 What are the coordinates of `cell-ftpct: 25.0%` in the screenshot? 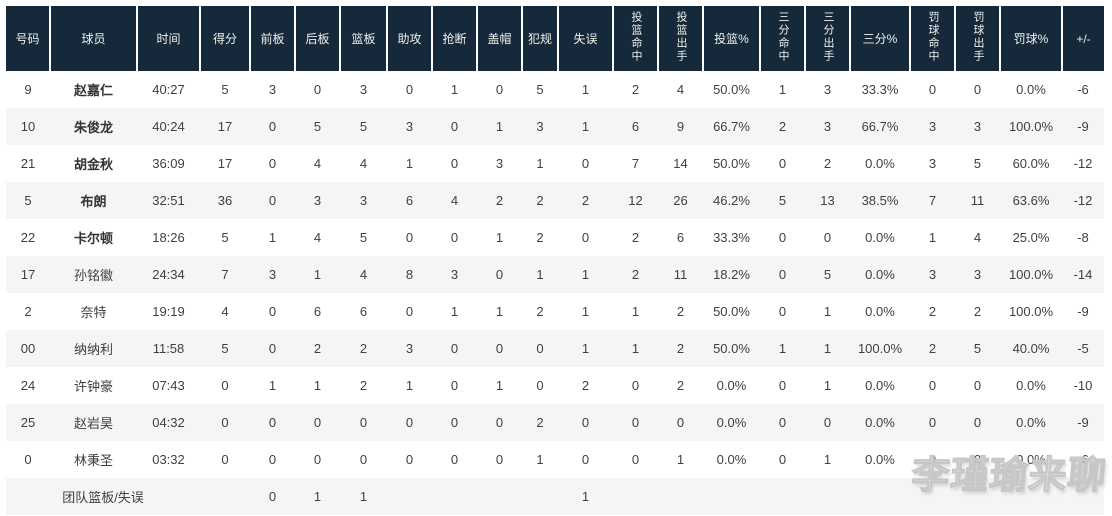 It's located at (1031, 237).